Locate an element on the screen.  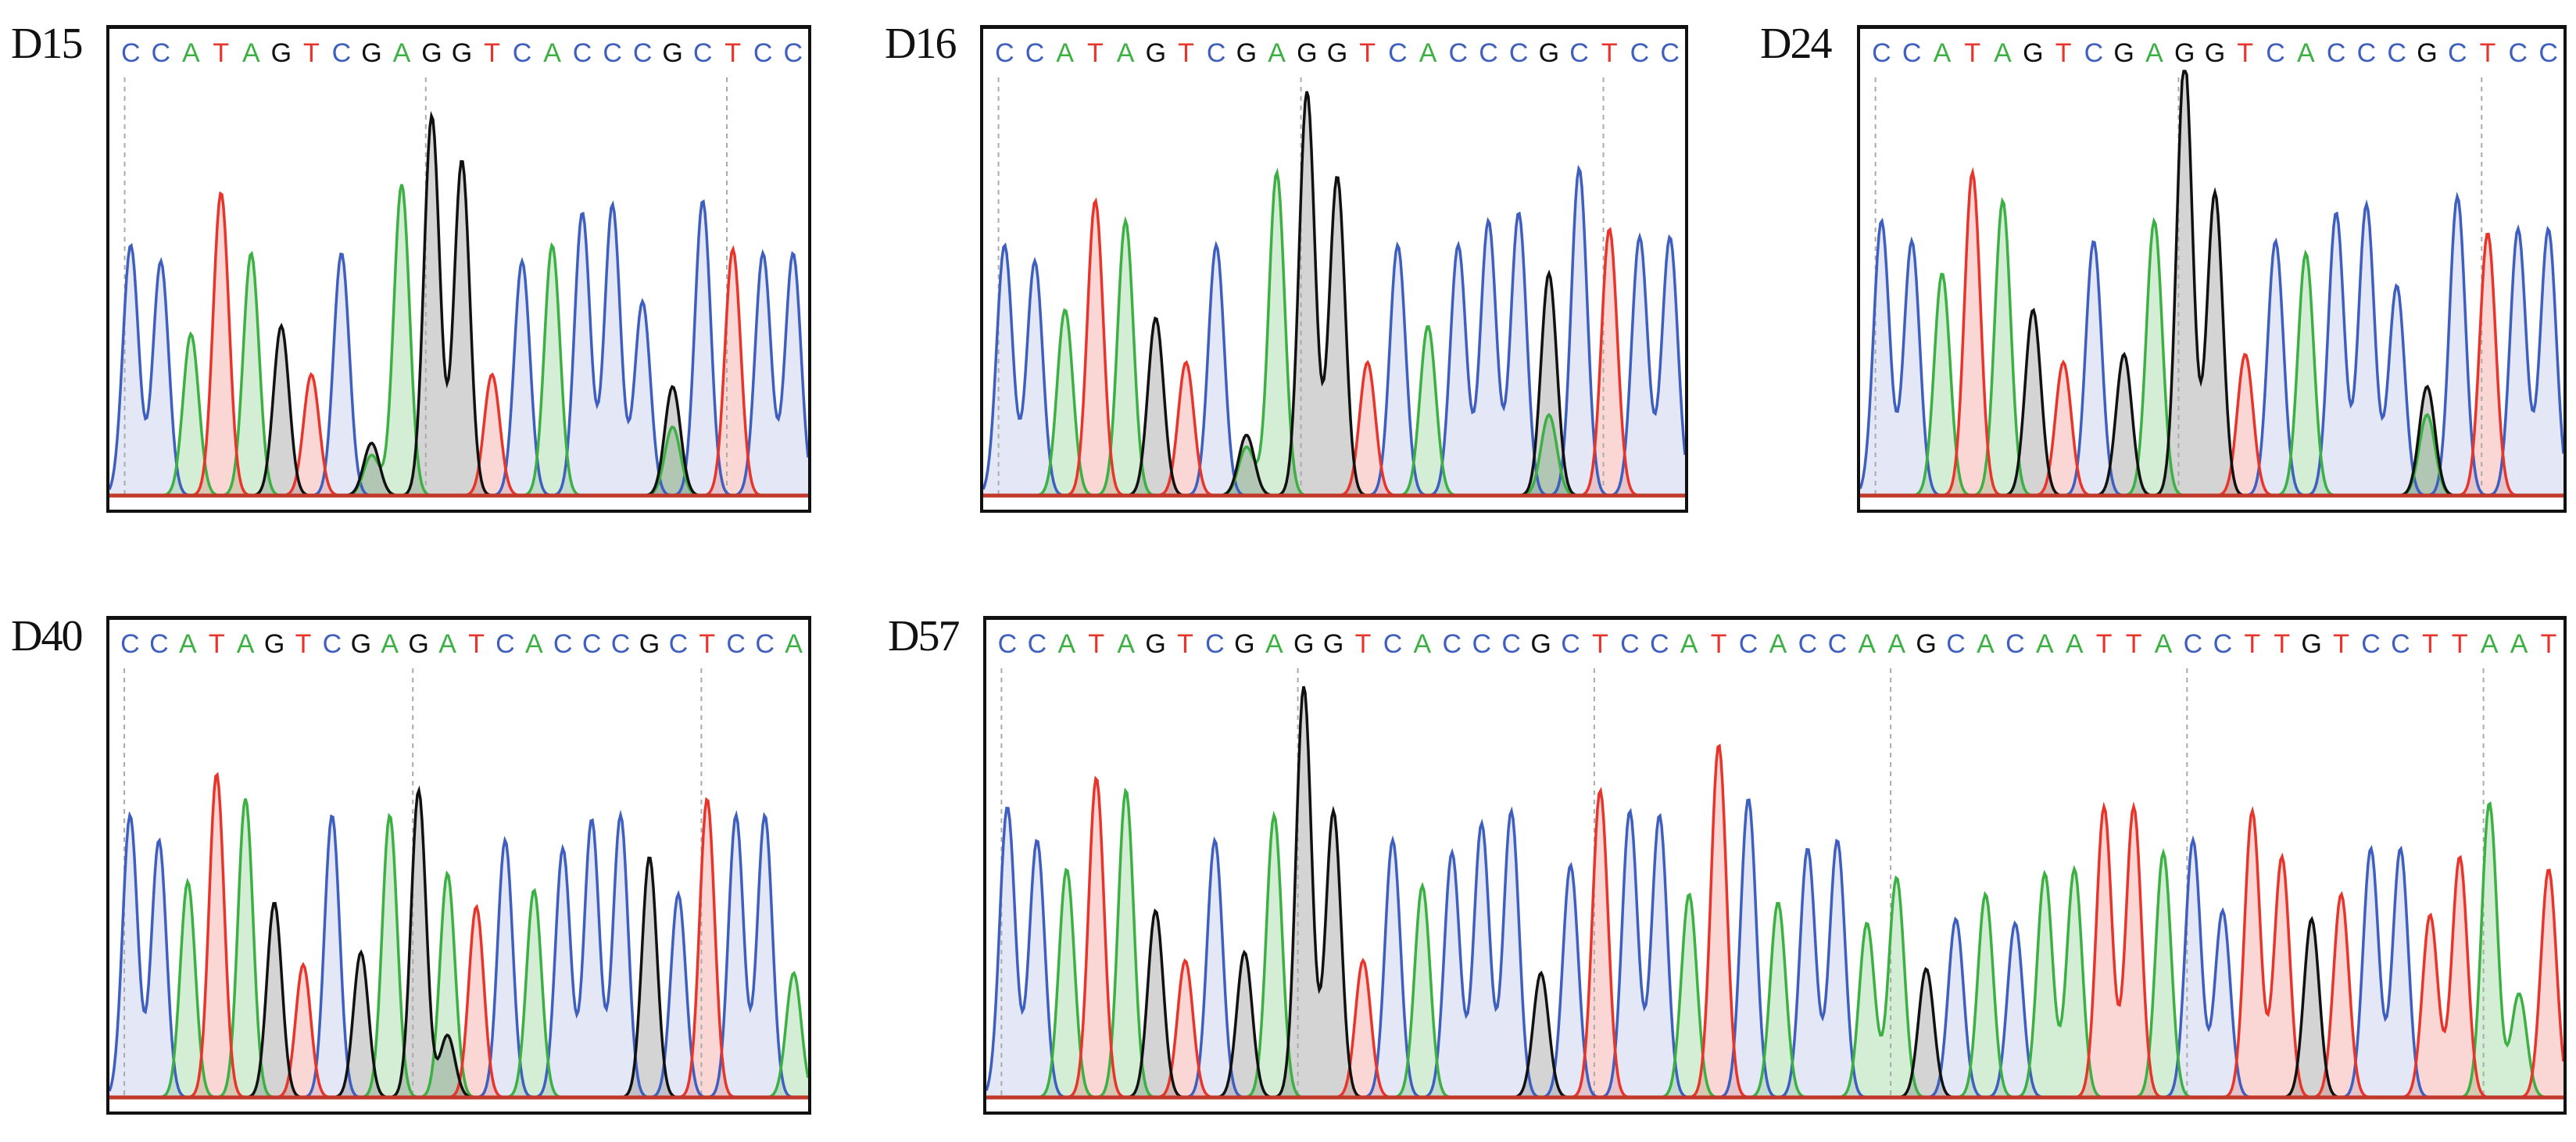
panel-label-d15: D15 is located at coordinates (47, 44).